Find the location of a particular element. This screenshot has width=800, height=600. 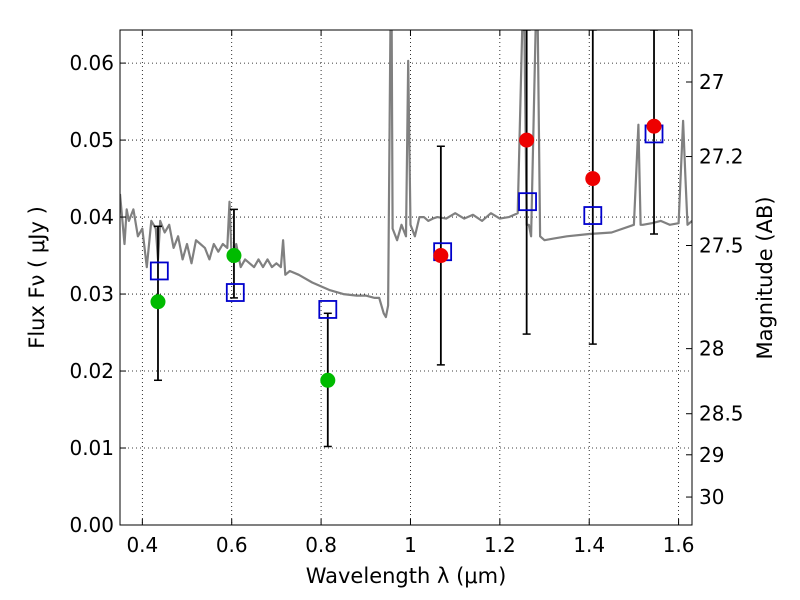

x-tick-label: 0.4 is located at coordinates (142, 545).